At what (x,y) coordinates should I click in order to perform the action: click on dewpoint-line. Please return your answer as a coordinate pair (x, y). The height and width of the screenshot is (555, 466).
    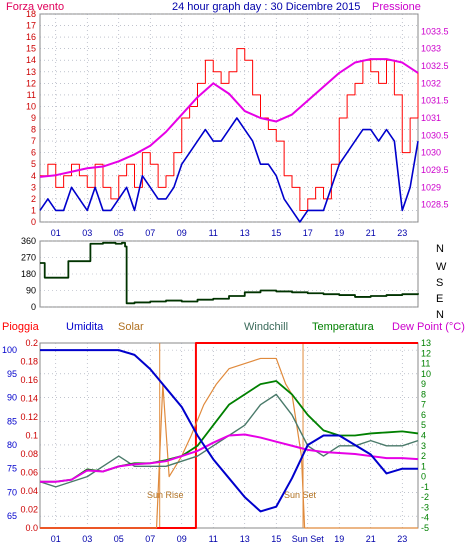
    Looking at the image, I should click on (229, 458).